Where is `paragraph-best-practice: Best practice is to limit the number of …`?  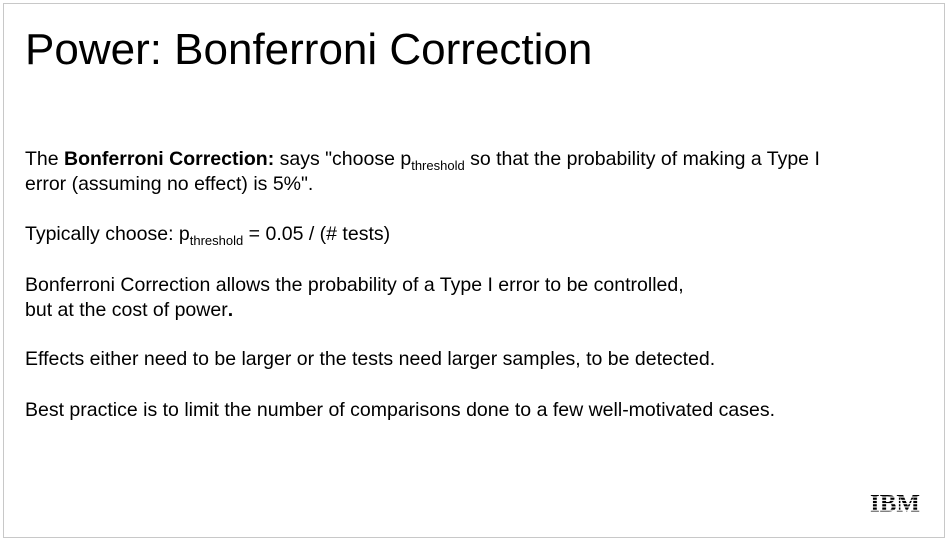 paragraph-best-practice: Best practice is to limit the number of … is located at coordinates (400, 410).